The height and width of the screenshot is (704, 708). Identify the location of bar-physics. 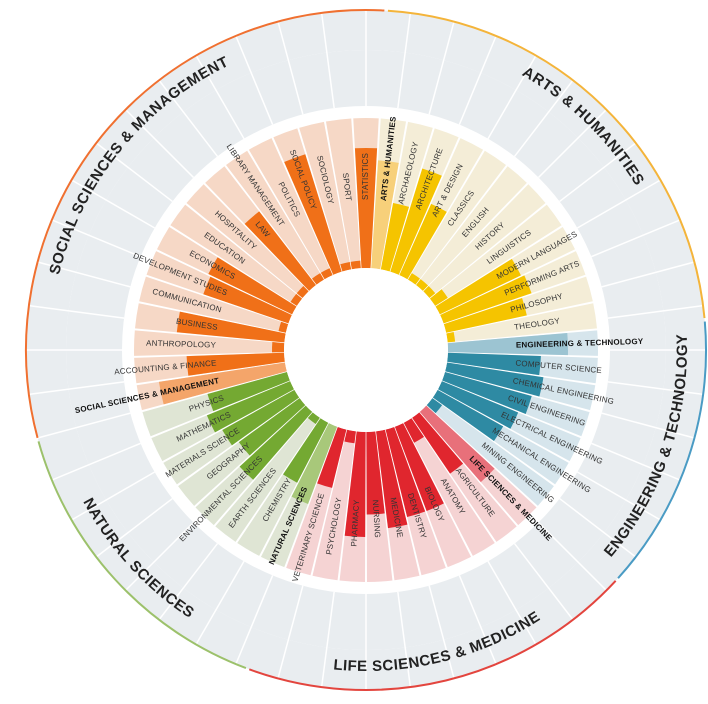
(248, 391).